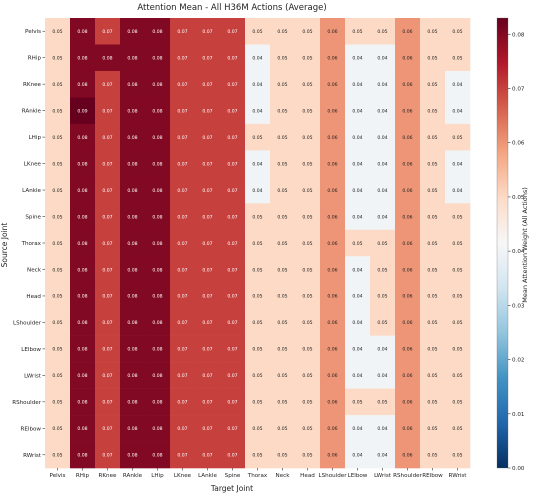 This screenshot has width=550, height=496. I want to click on y-tick-label: LShoulder, so click(27, 323).